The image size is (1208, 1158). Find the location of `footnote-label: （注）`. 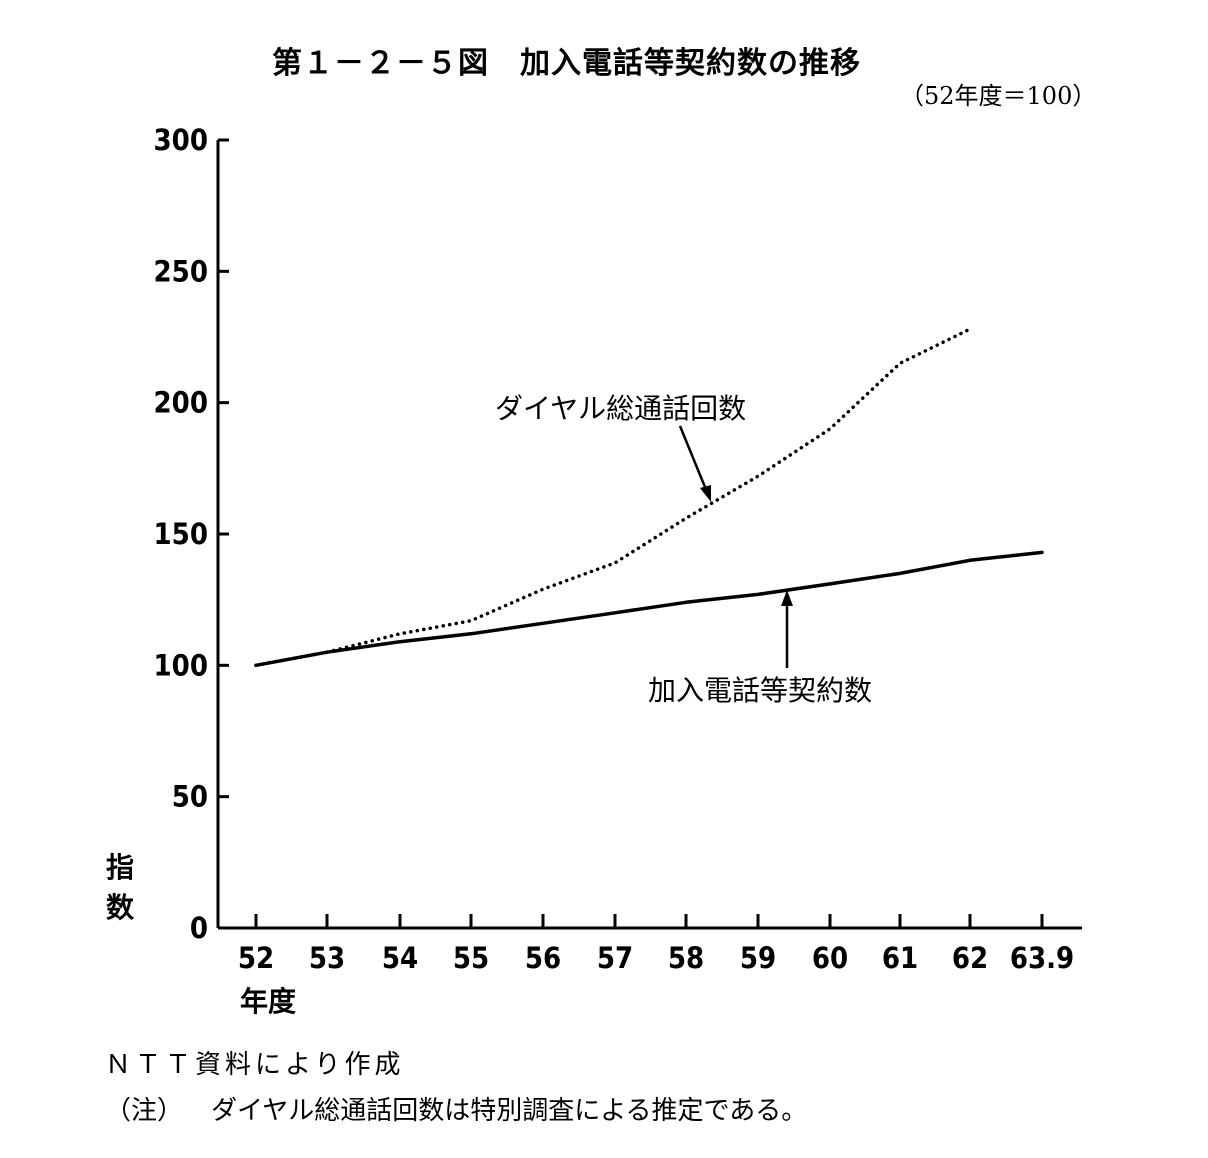

footnote-label: （注） is located at coordinates (144, 1111).